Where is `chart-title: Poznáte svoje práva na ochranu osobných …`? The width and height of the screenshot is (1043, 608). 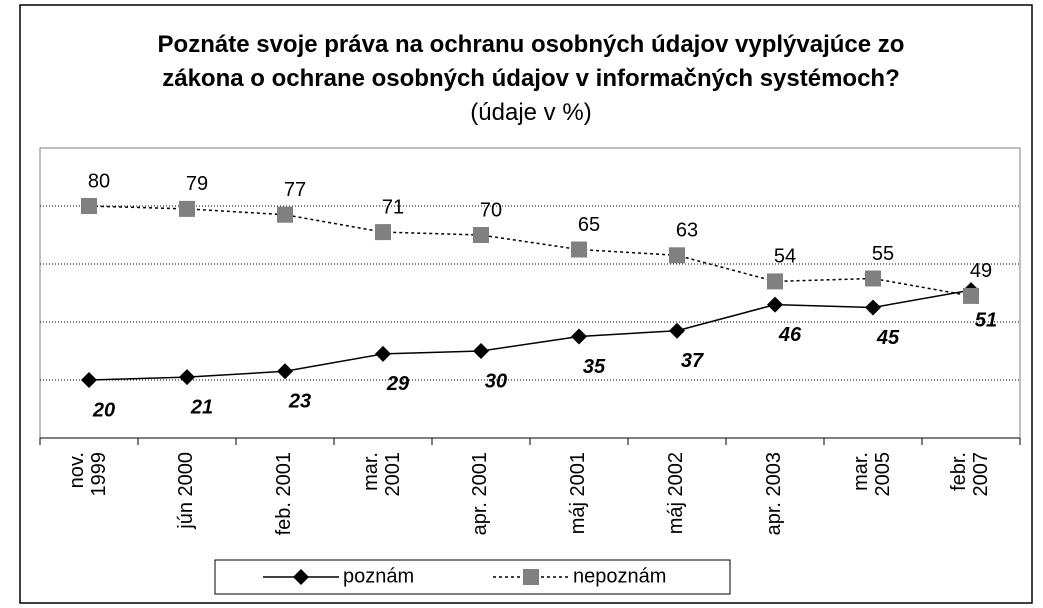
chart-title: Poznáte svoje práva na ochranu osobných … is located at coordinates (531, 61).